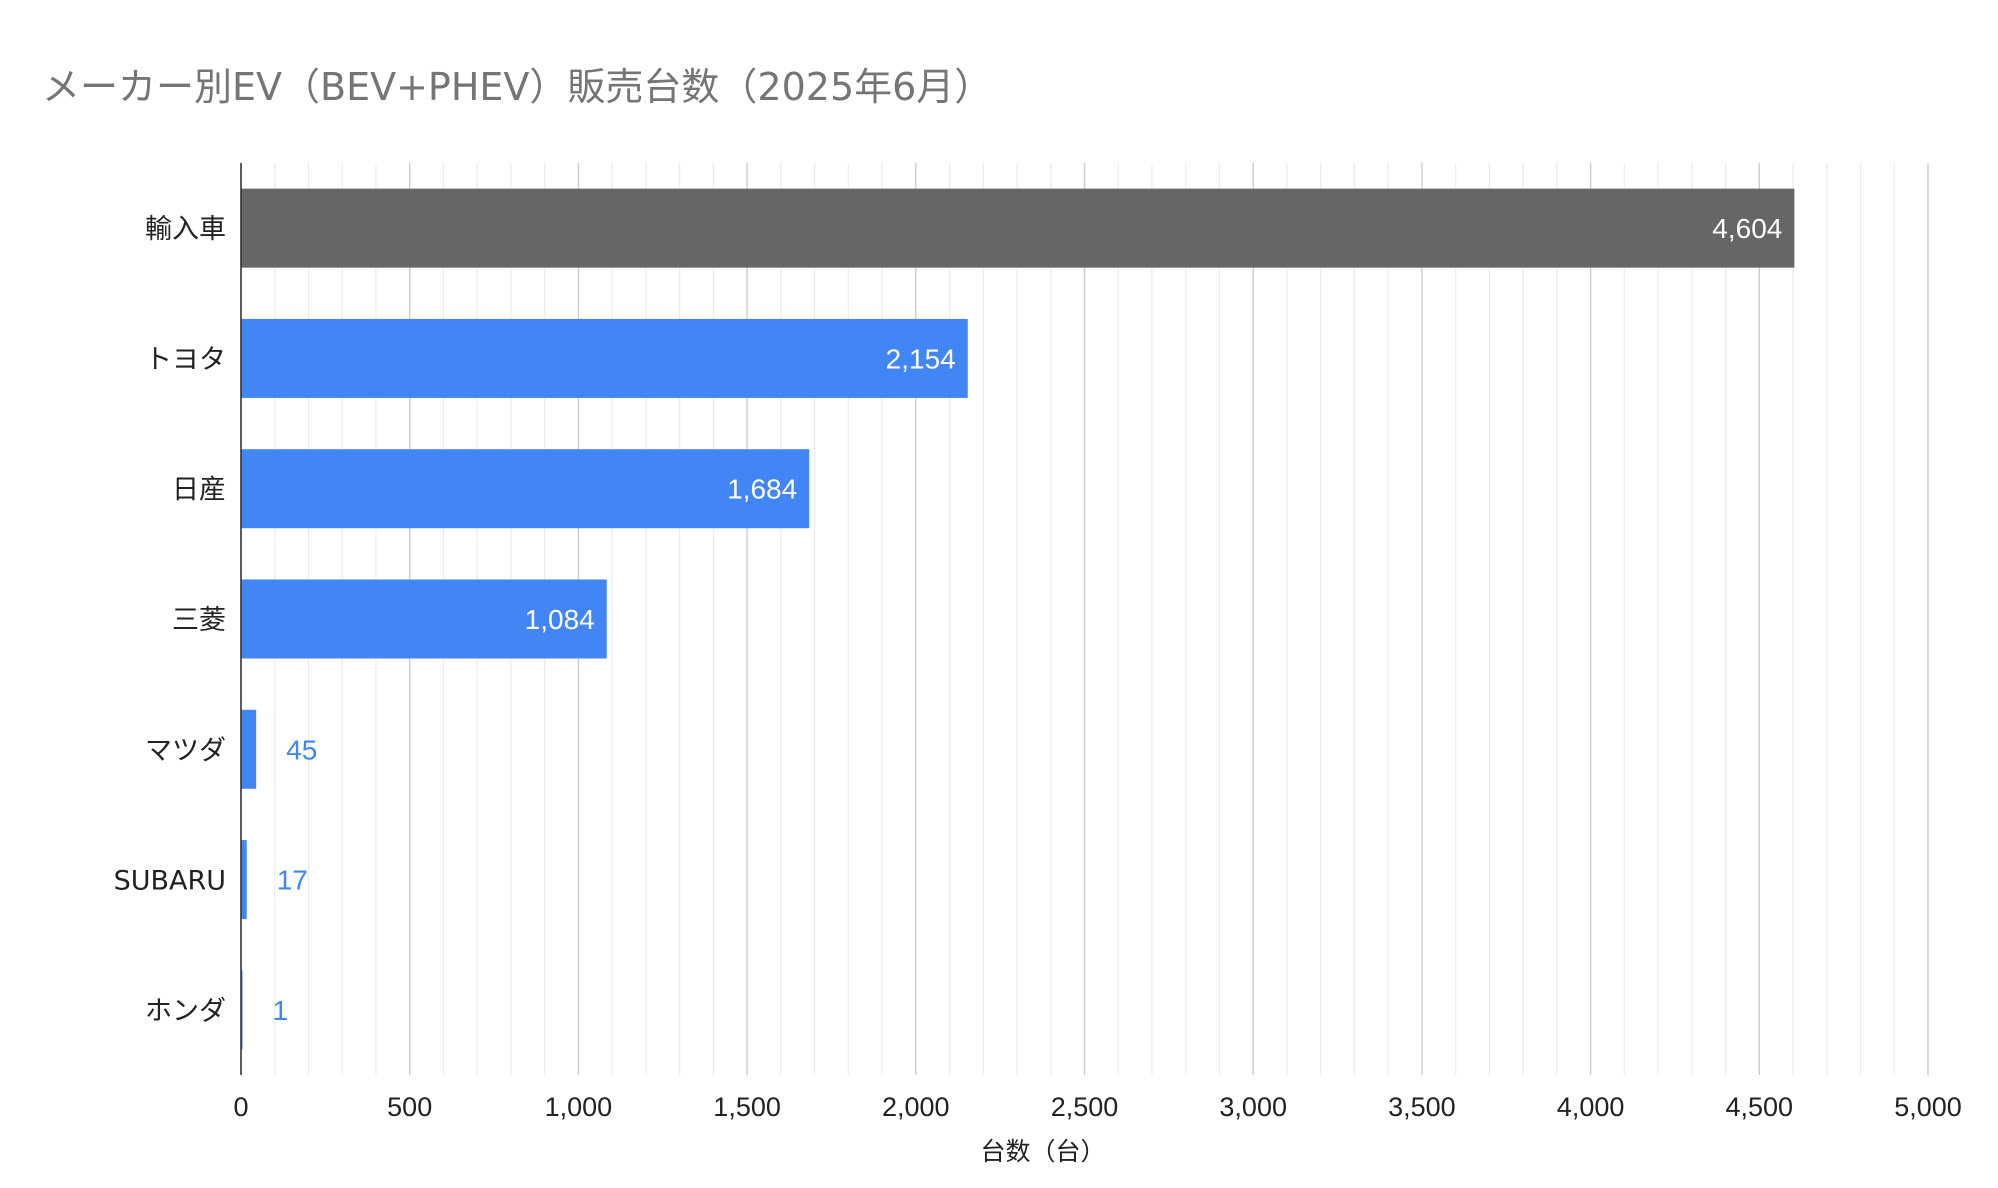 The height and width of the screenshot is (1188, 1998). Describe the element at coordinates (1042, 1151) in the screenshot. I see `x-axis-title: 台数（台）` at that location.